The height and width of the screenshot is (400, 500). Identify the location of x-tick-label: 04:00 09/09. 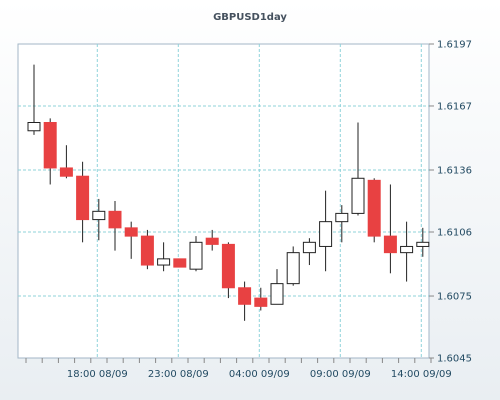
(259, 374).